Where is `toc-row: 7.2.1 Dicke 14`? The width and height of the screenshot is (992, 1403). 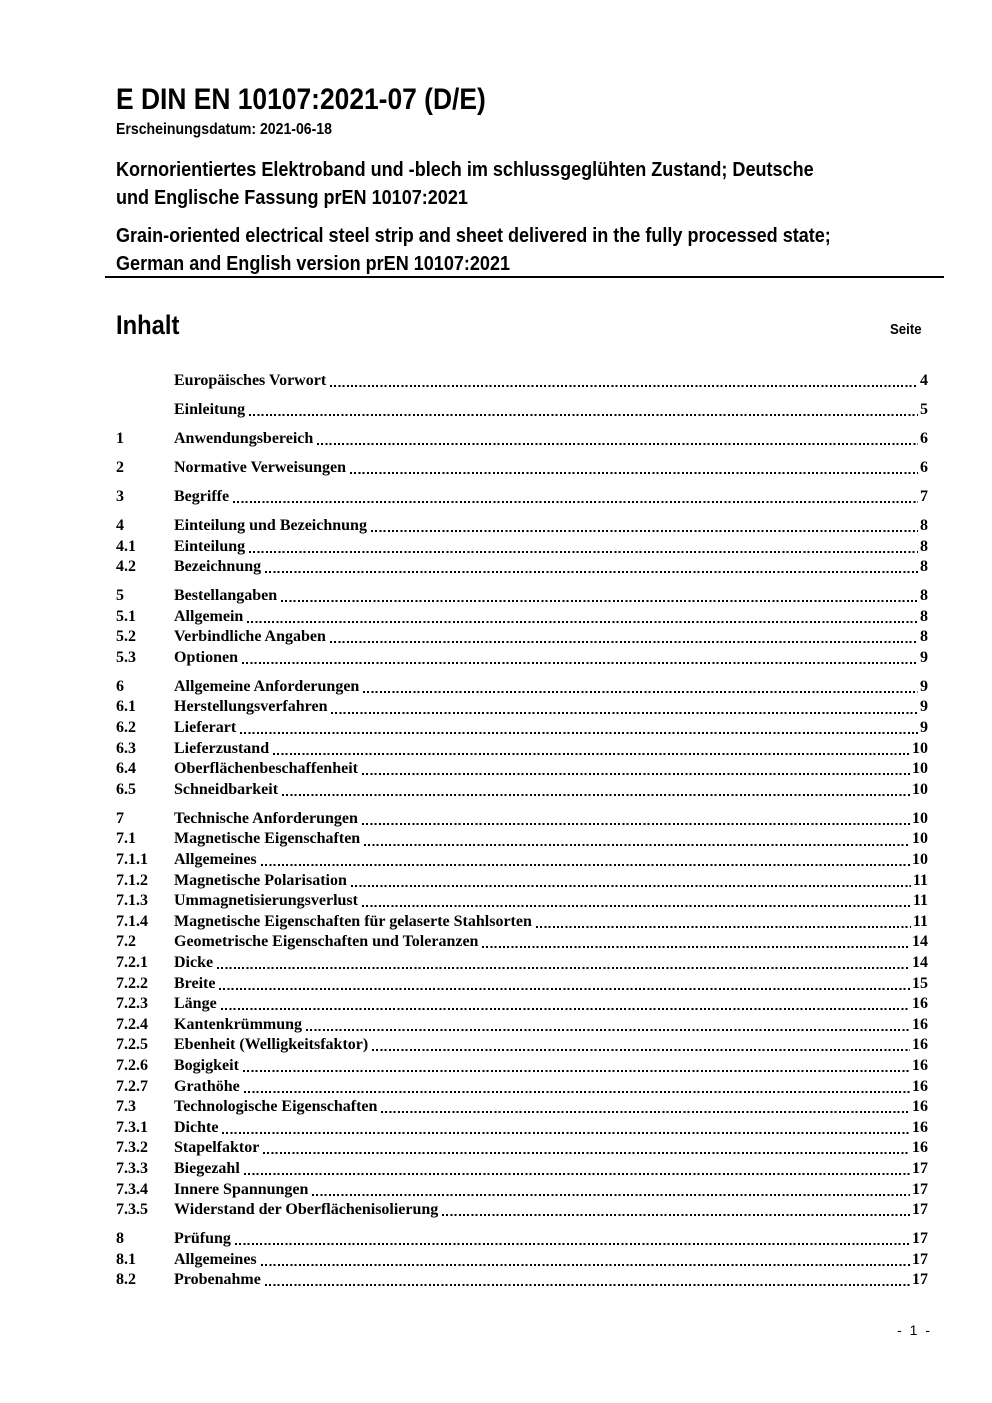
toc-row: 7.2.1 Dicke 14 is located at coordinates (522, 963).